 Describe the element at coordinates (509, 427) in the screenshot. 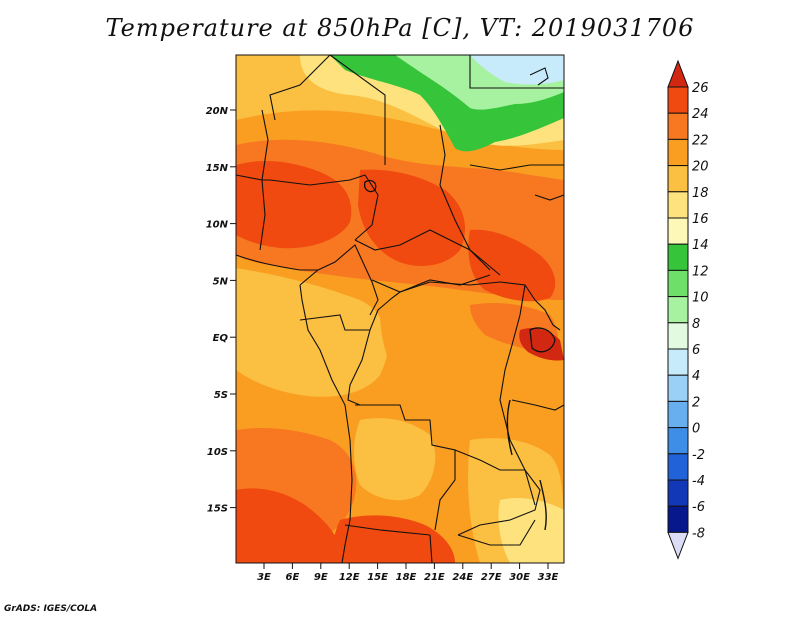

I see `lake-tanganyika` at that location.